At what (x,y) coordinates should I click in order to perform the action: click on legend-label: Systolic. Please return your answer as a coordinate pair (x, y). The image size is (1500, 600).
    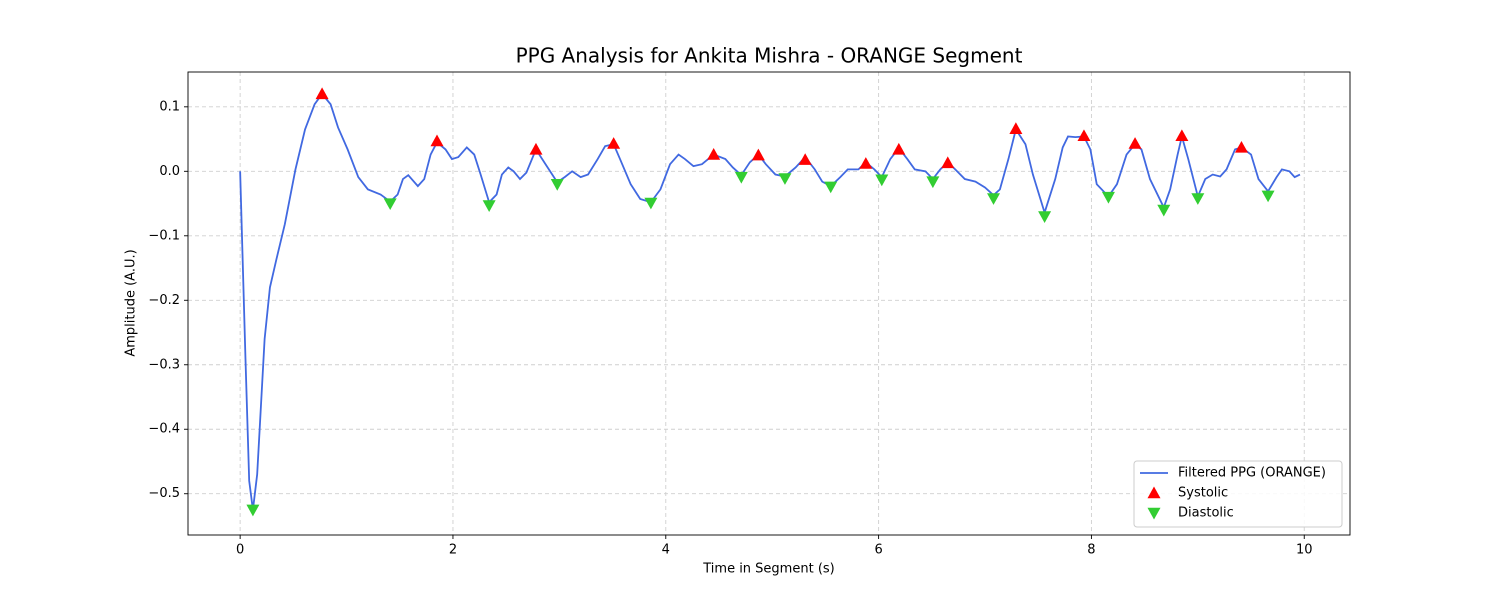
    Looking at the image, I should click on (1203, 493).